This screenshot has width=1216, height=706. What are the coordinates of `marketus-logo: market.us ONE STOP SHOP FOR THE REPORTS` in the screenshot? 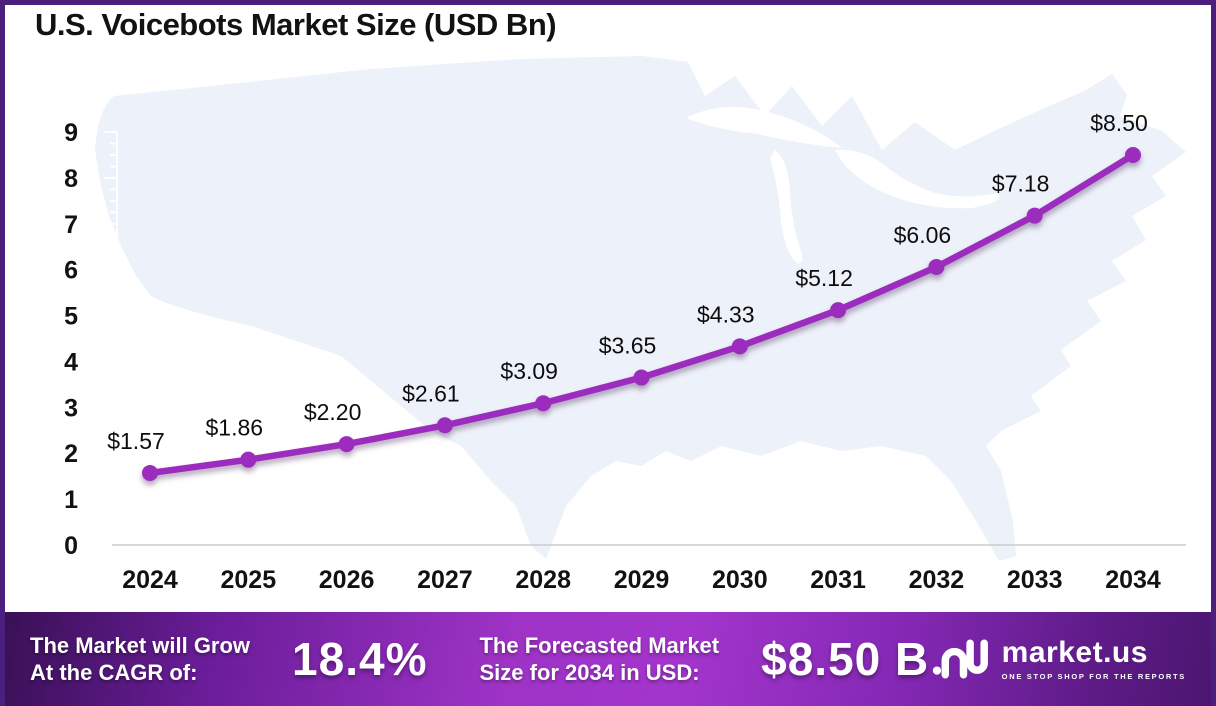 It's located at (1059, 659).